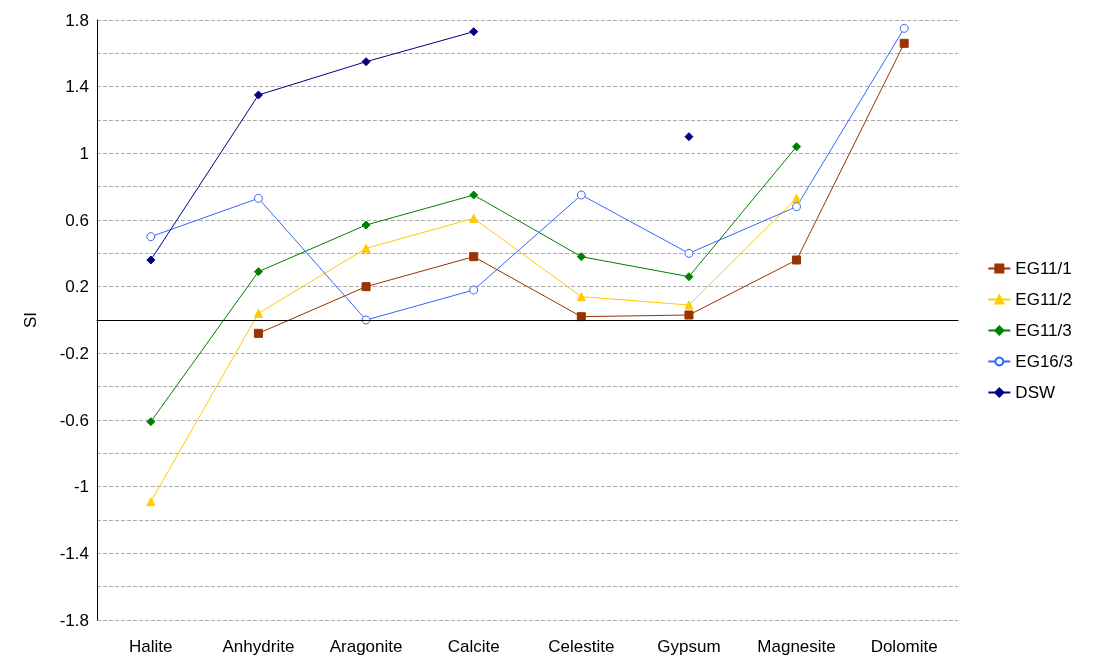 The image size is (1098, 661). Describe the element at coordinates (689, 646) in the screenshot. I see `x-tick-label: Gypsum` at that location.